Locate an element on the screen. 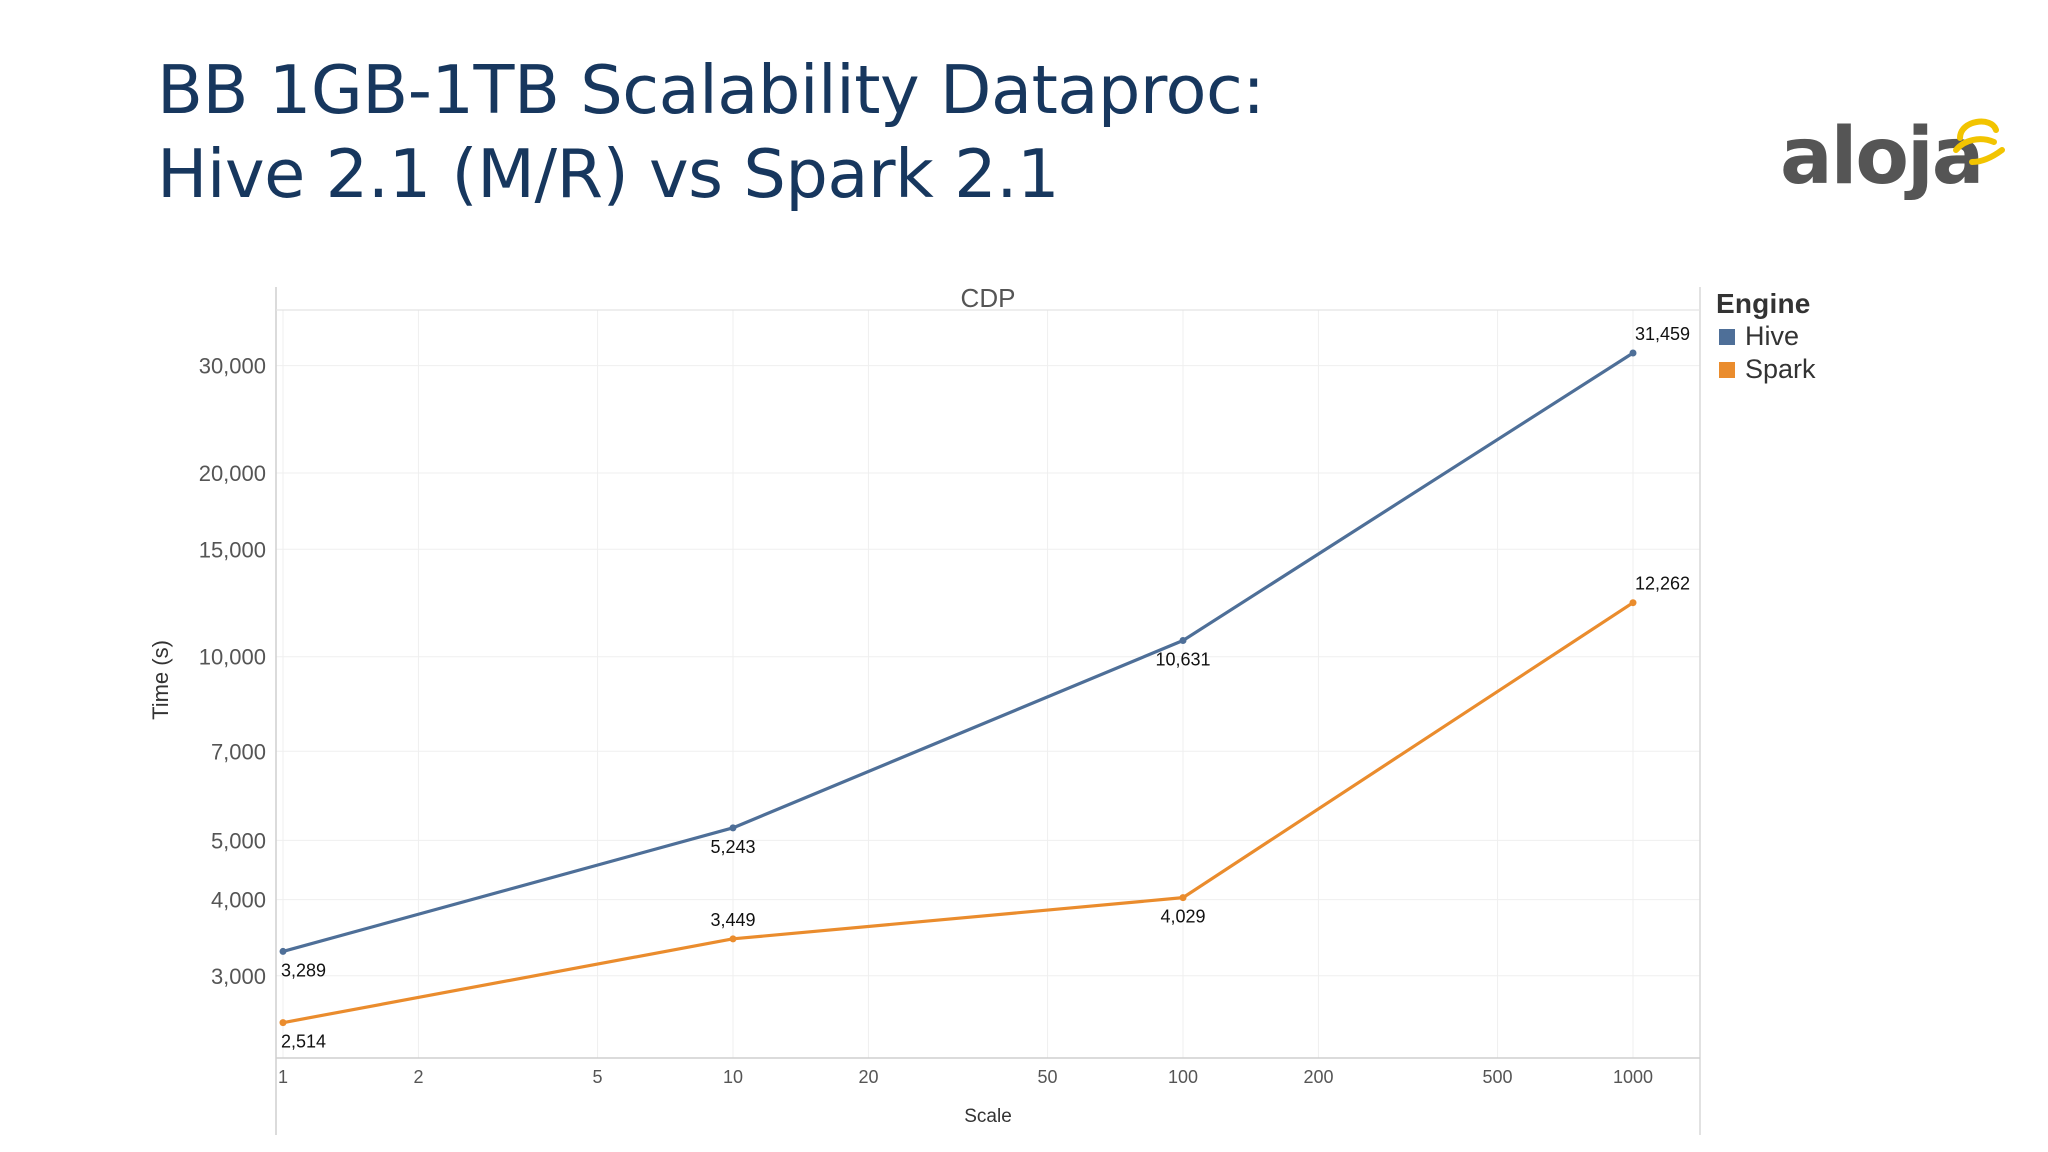 Image resolution: width=2048 pixels, height=1152 pixels. data-label-spark: 3,449 is located at coordinates (732, 920).